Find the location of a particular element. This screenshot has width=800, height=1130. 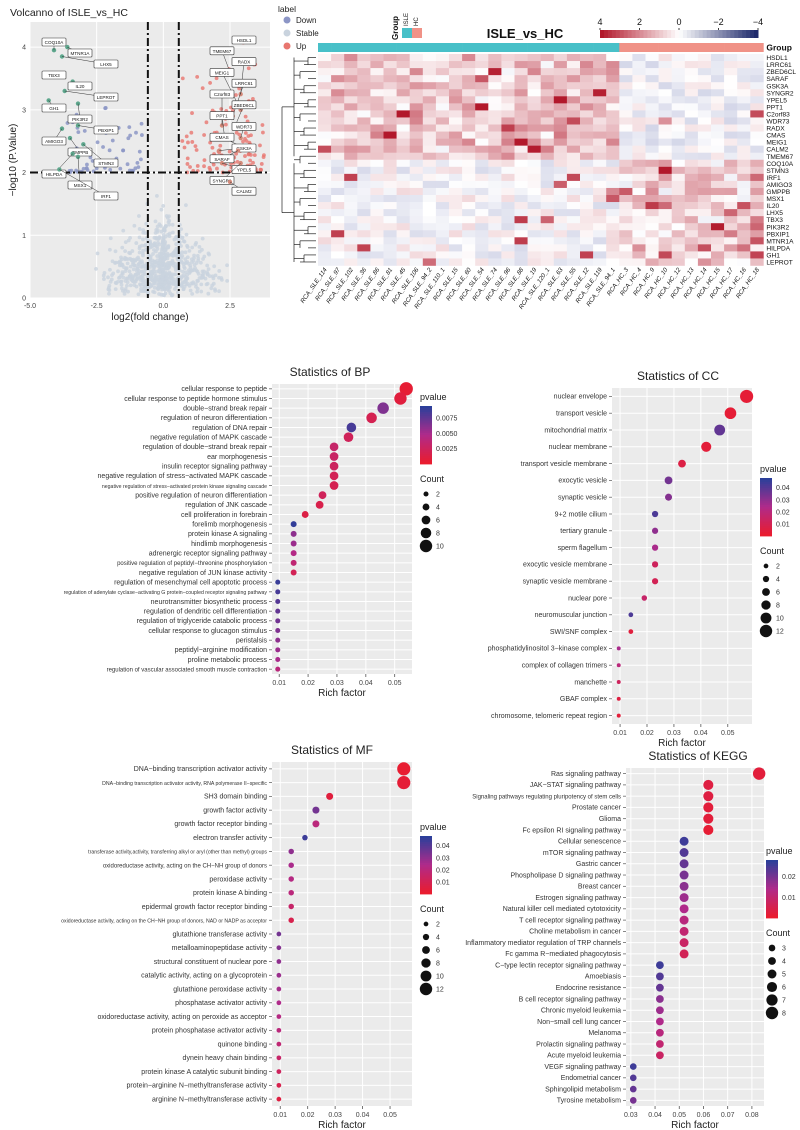

legend-label: Stable is located at coordinates (307, 33).